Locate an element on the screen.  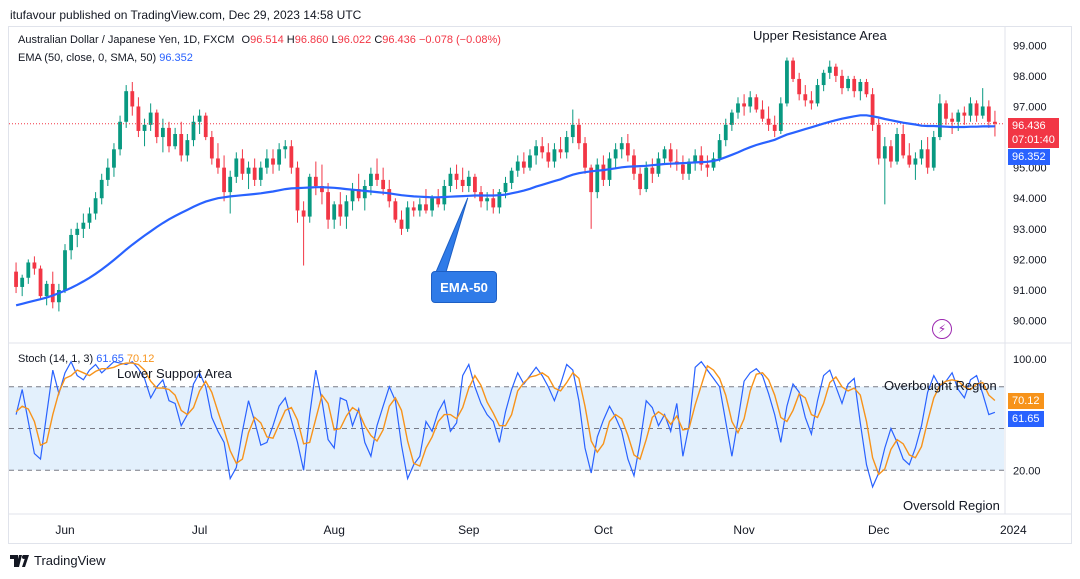
ema-legend-value: 96.352 is located at coordinates (176, 58).